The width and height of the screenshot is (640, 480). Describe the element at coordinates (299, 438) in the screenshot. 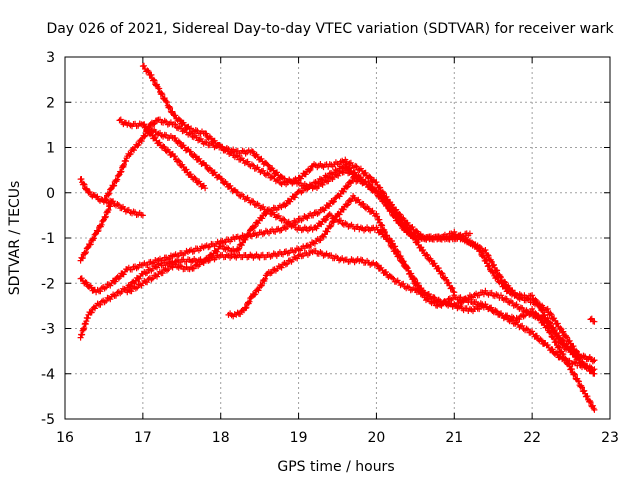

I see `x-tick-label: 19` at that location.